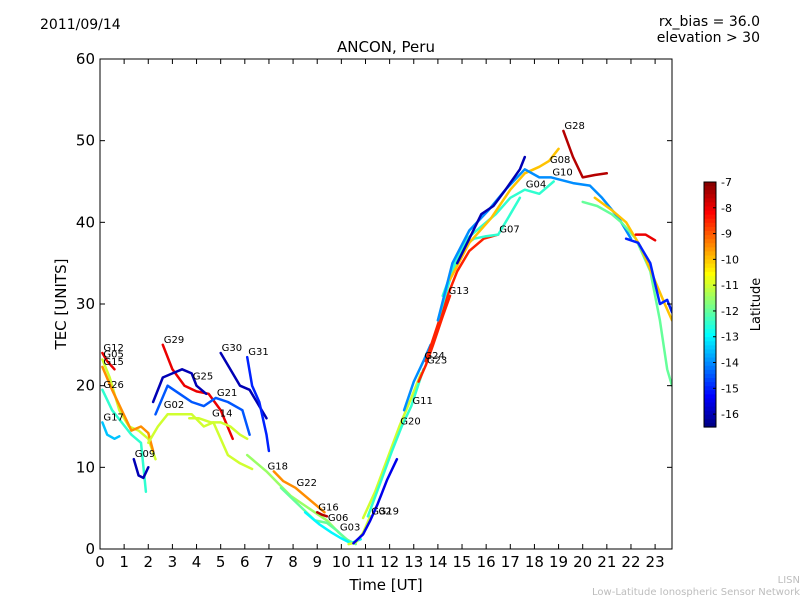  What do you see at coordinates (306, 483) in the screenshot?
I see `satellite-label-g22: G22` at bounding box center [306, 483].